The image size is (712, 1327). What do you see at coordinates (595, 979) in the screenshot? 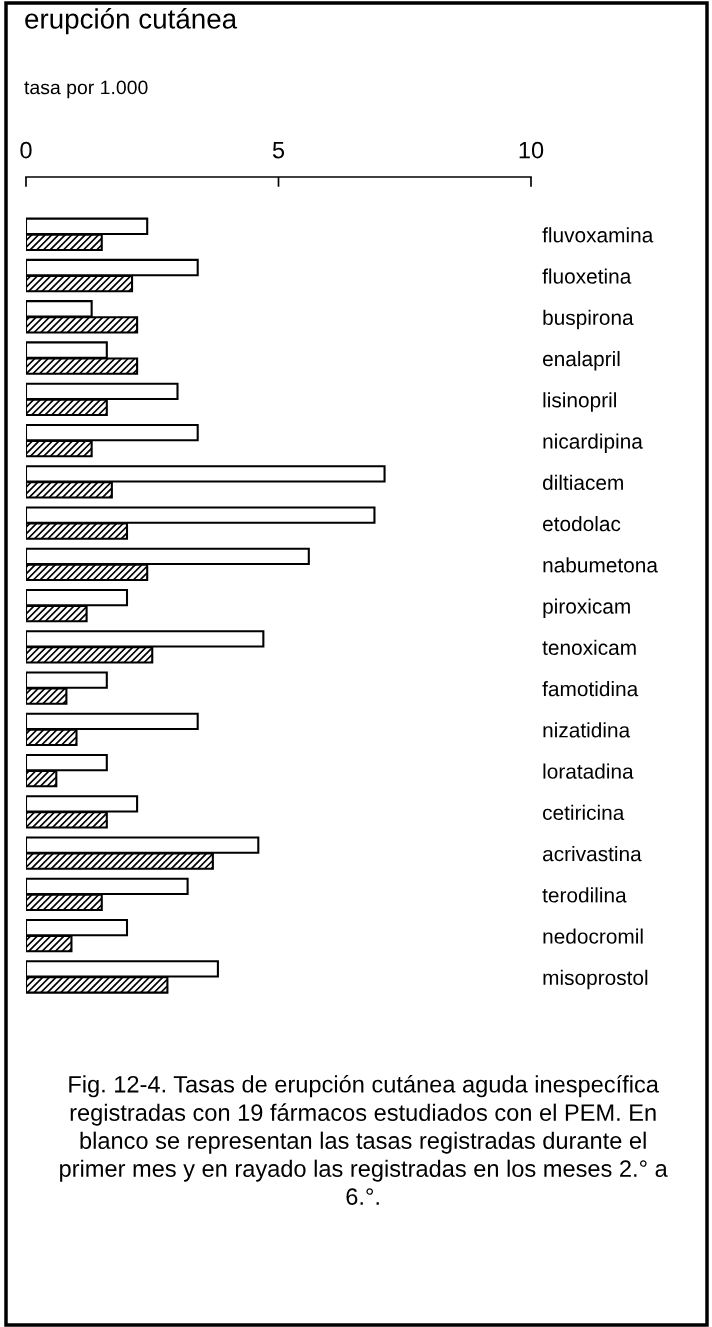
I see `y-tick-label: misoprostol` at bounding box center [595, 979].